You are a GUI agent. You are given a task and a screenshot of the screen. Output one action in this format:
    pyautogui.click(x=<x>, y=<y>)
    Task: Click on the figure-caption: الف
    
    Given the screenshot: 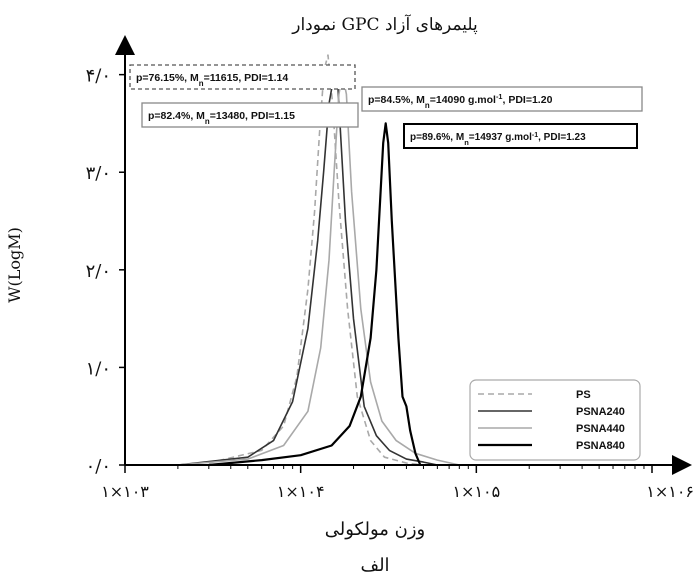 What is the action you would take?
    pyautogui.click(x=374, y=565)
    